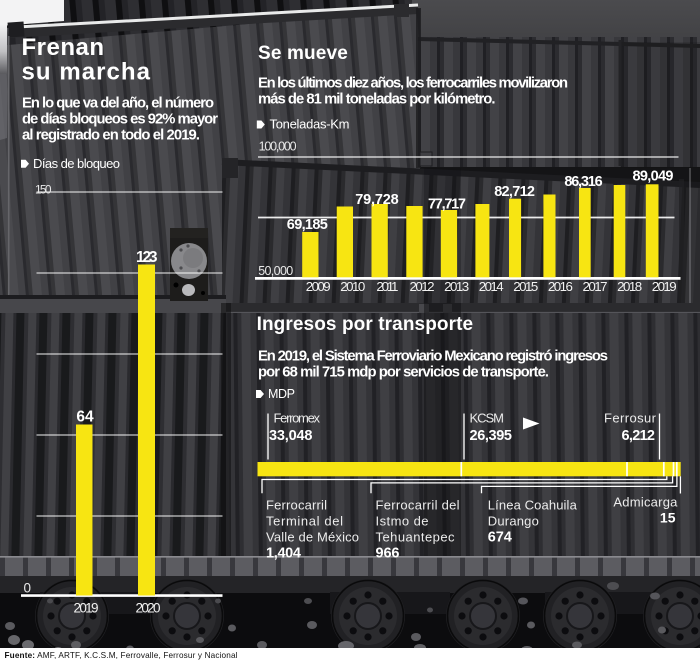  I want to click on svg-text: su marcha, so click(87, 71).